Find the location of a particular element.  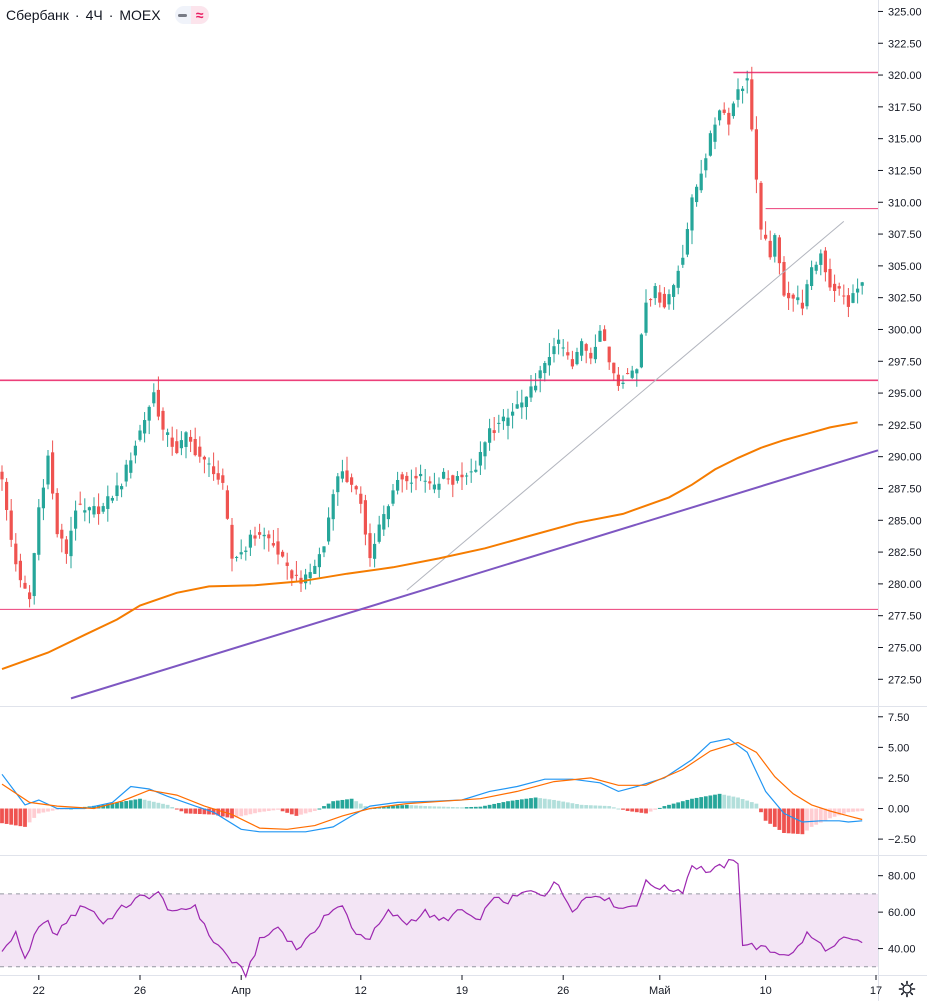

macd-axis-tick-label: 2.50 is located at coordinates (898, 779).